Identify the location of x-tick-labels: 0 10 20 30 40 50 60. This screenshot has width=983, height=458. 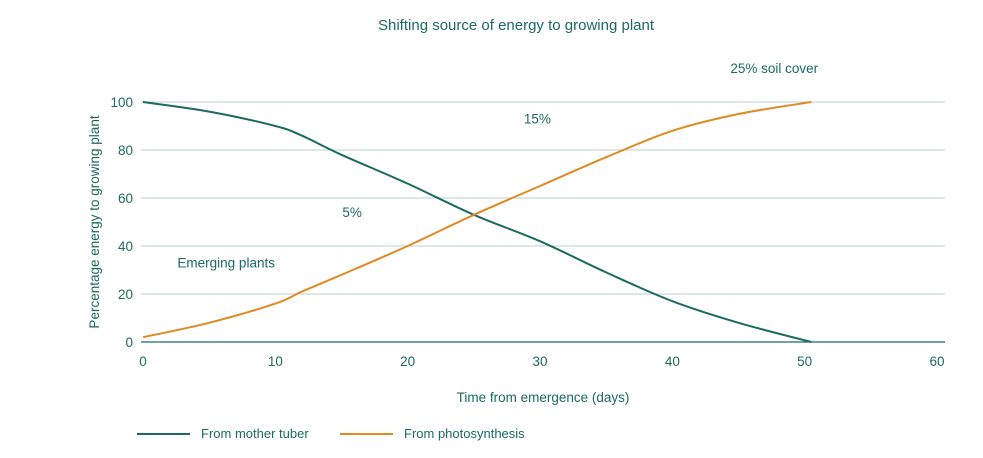
(541, 361).